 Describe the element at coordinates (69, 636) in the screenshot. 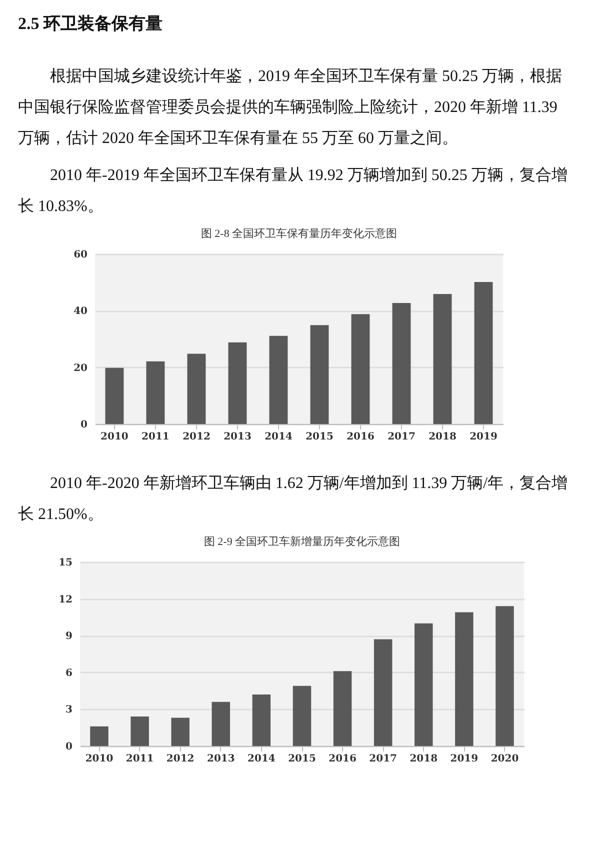

I see `y-tick-label: 9` at that location.